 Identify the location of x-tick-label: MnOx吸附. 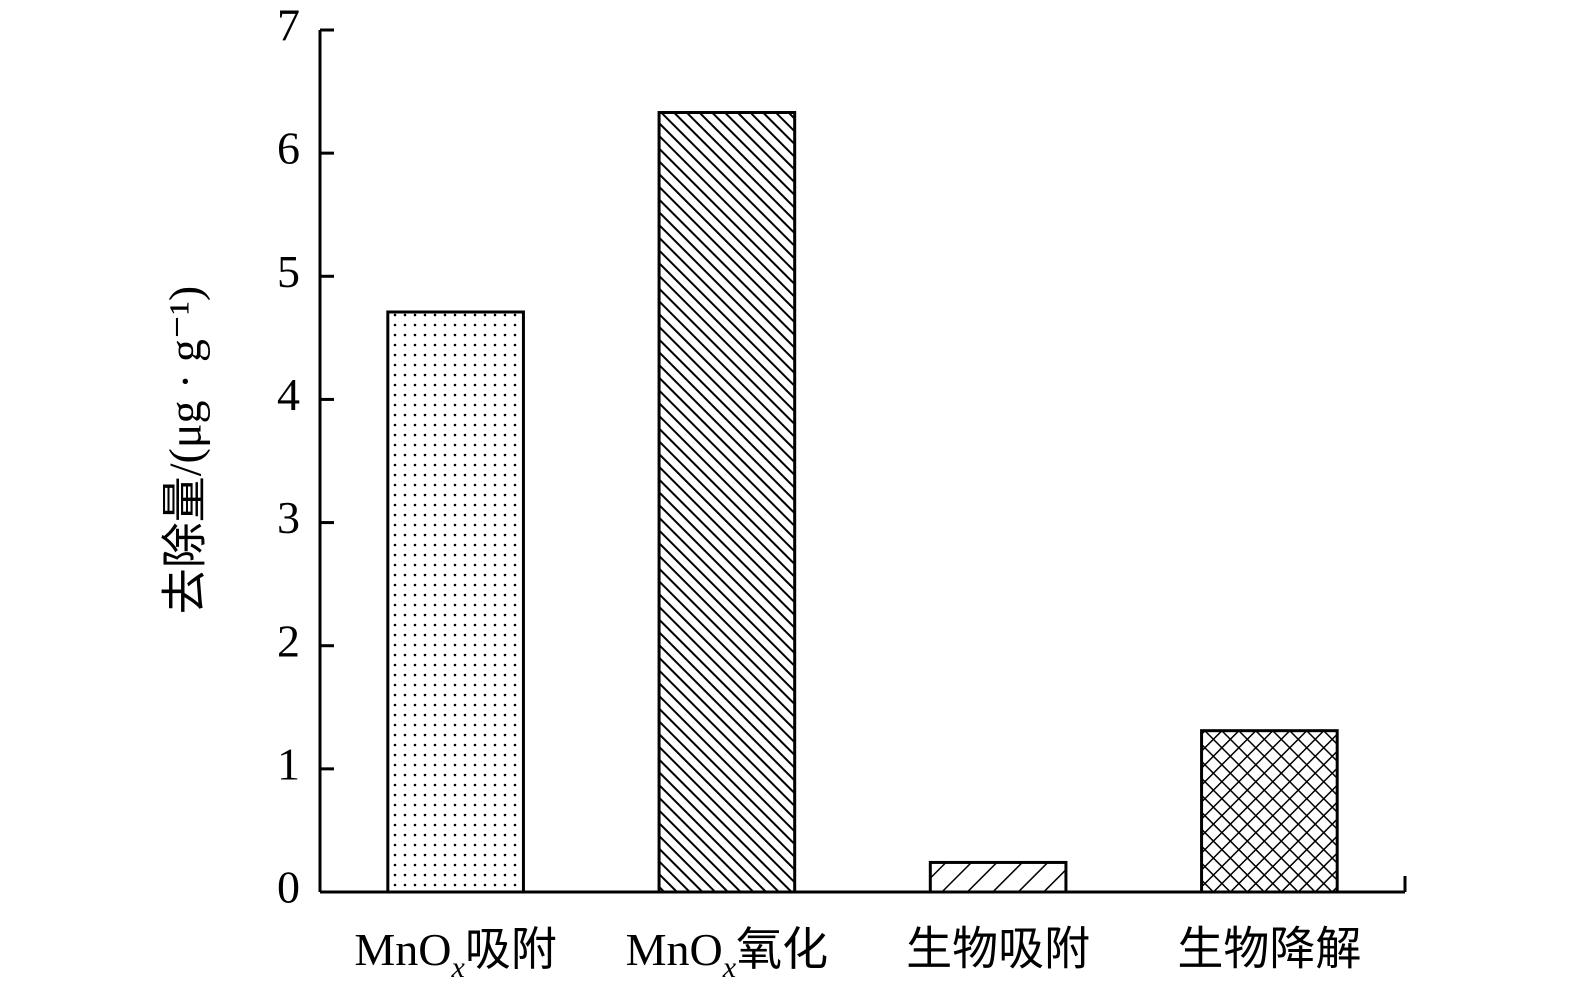
(455, 954).